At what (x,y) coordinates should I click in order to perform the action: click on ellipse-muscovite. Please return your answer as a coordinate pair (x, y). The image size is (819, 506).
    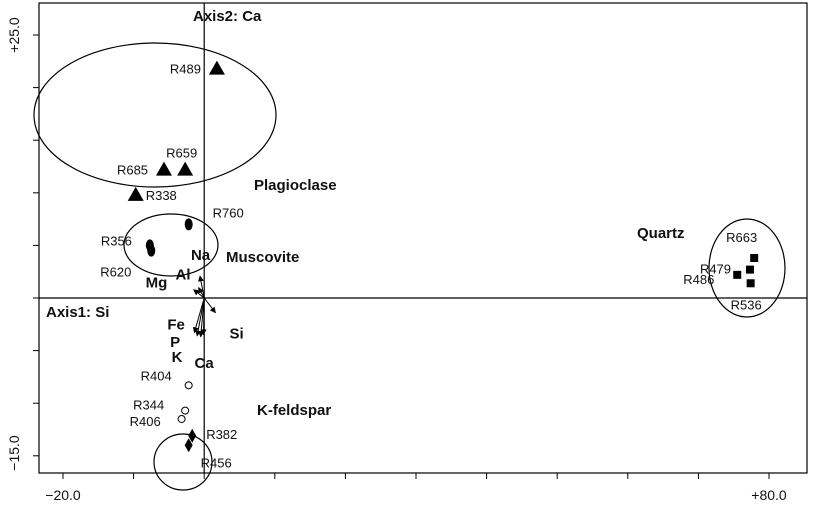
    Looking at the image, I should click on (171, 245).